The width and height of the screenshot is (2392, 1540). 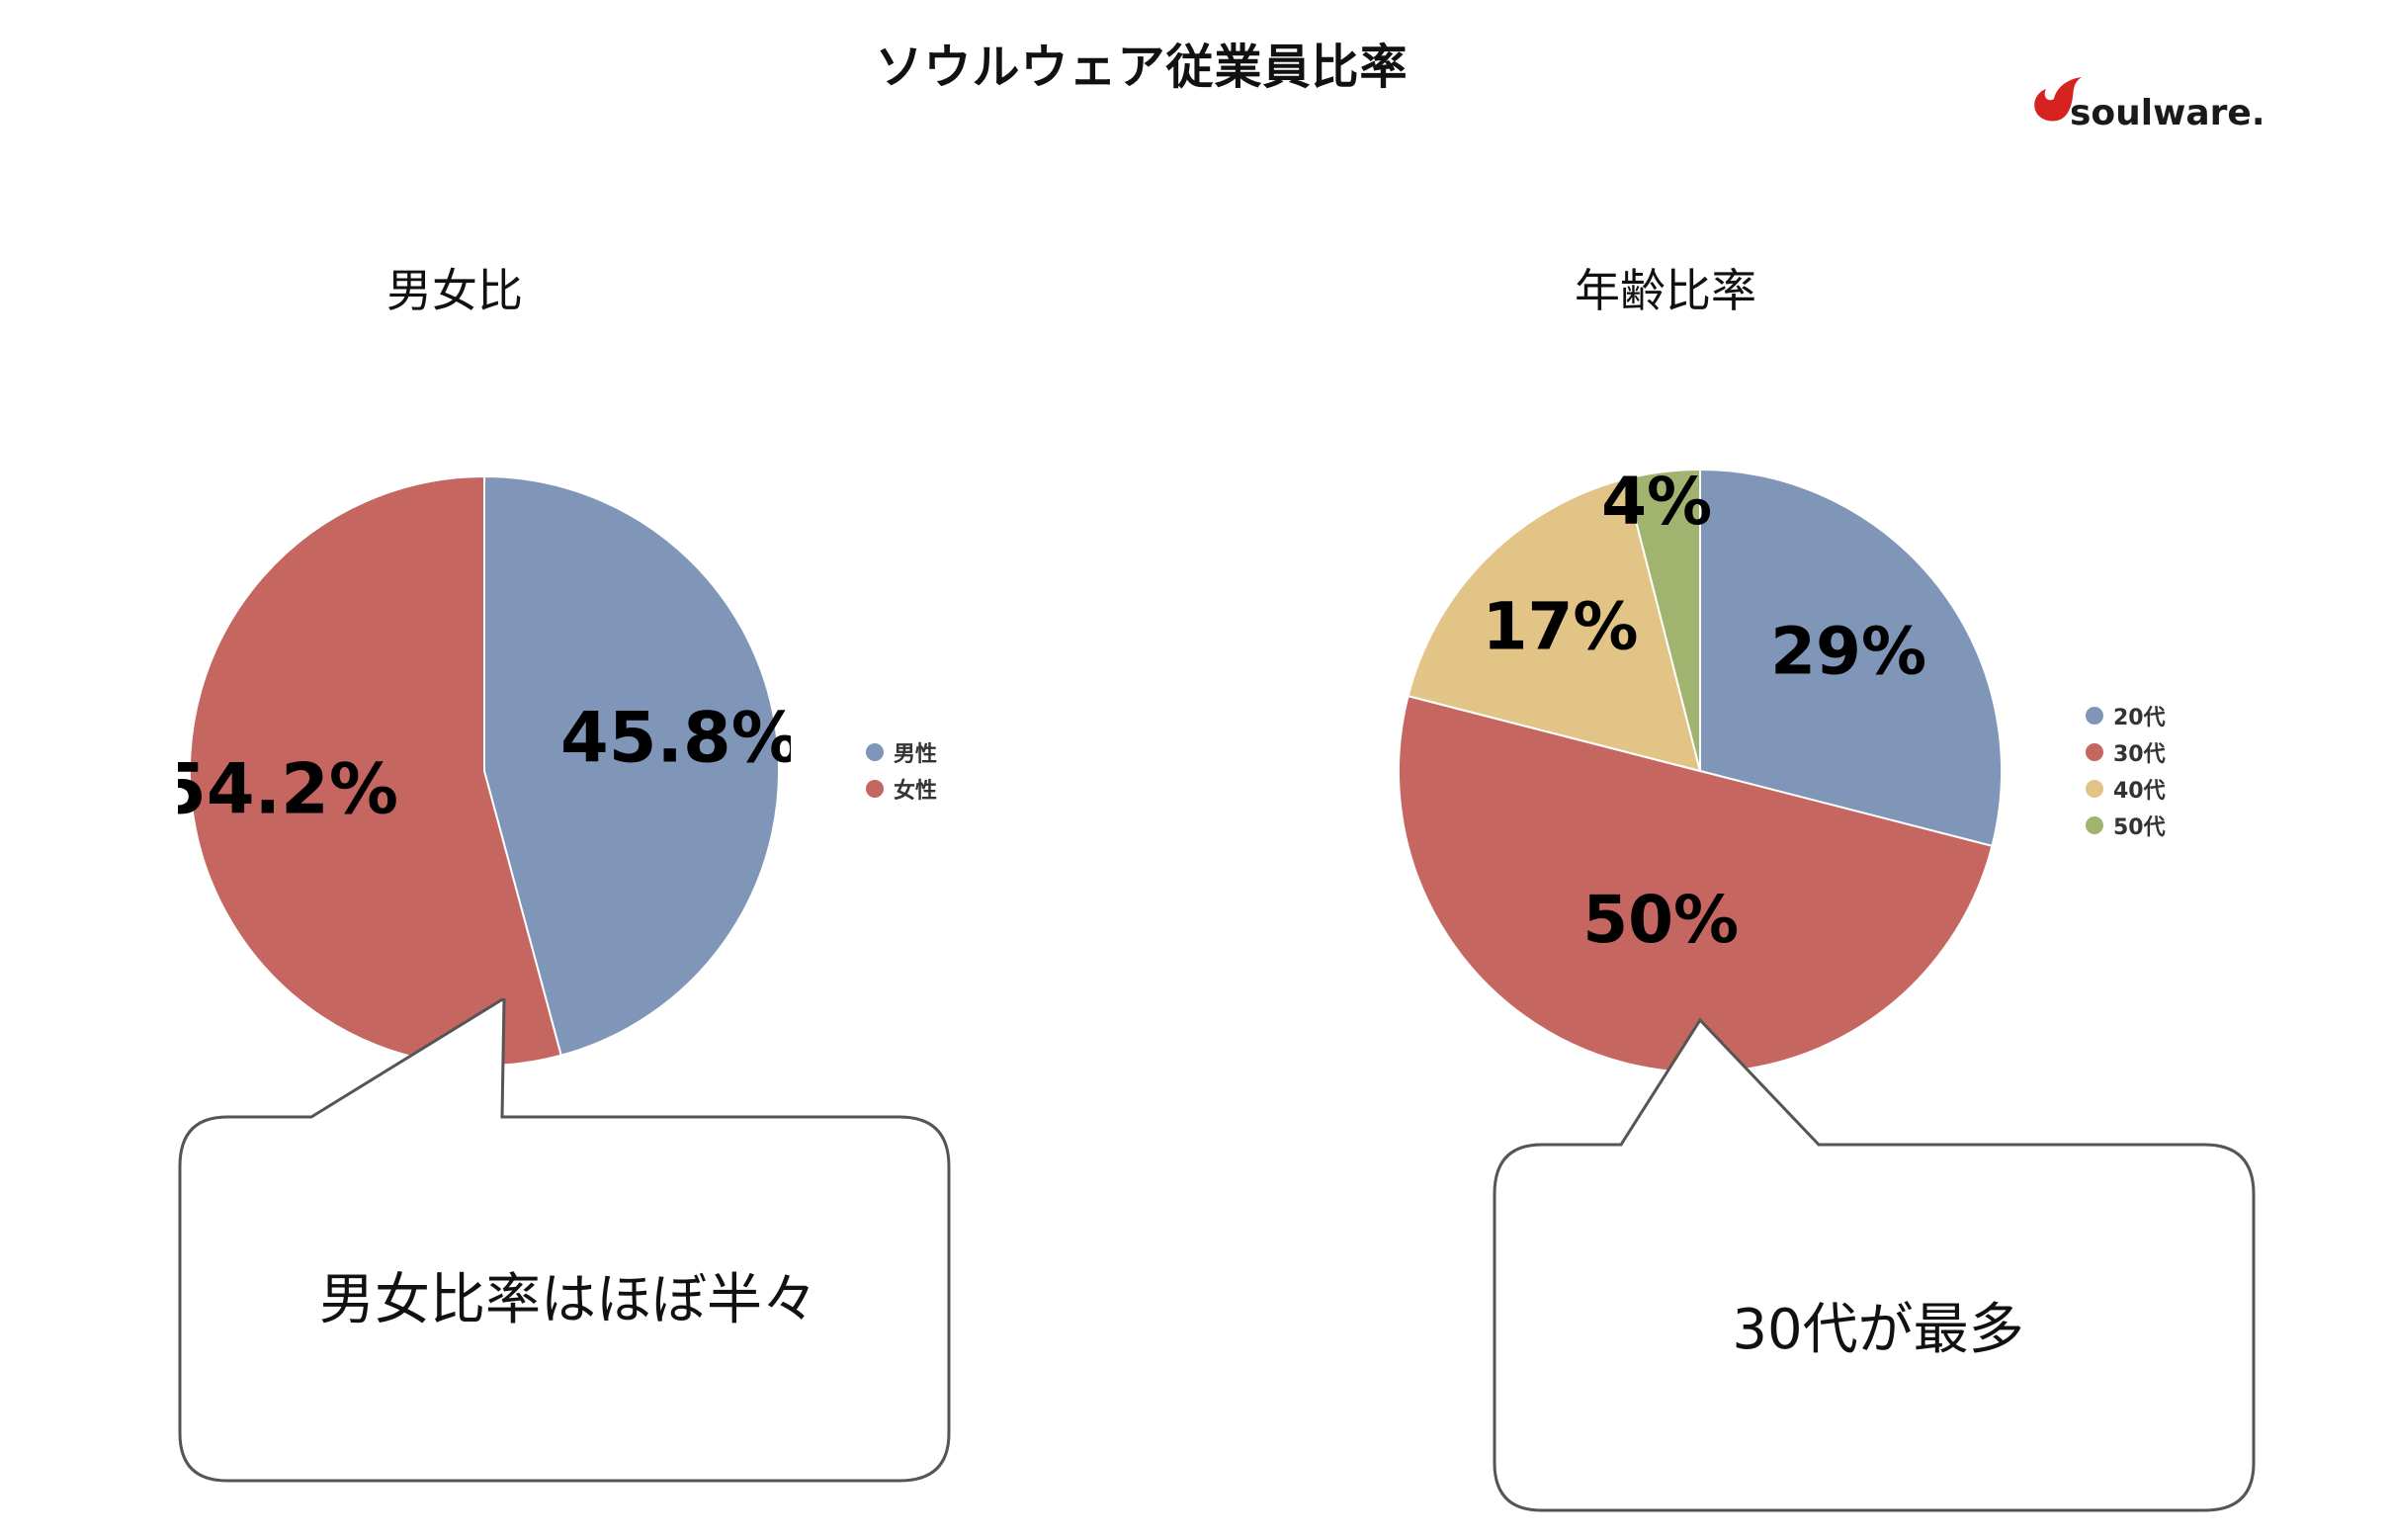 I want to click on pie-slice-label-3: 4%, so click(x=1657, y=502).